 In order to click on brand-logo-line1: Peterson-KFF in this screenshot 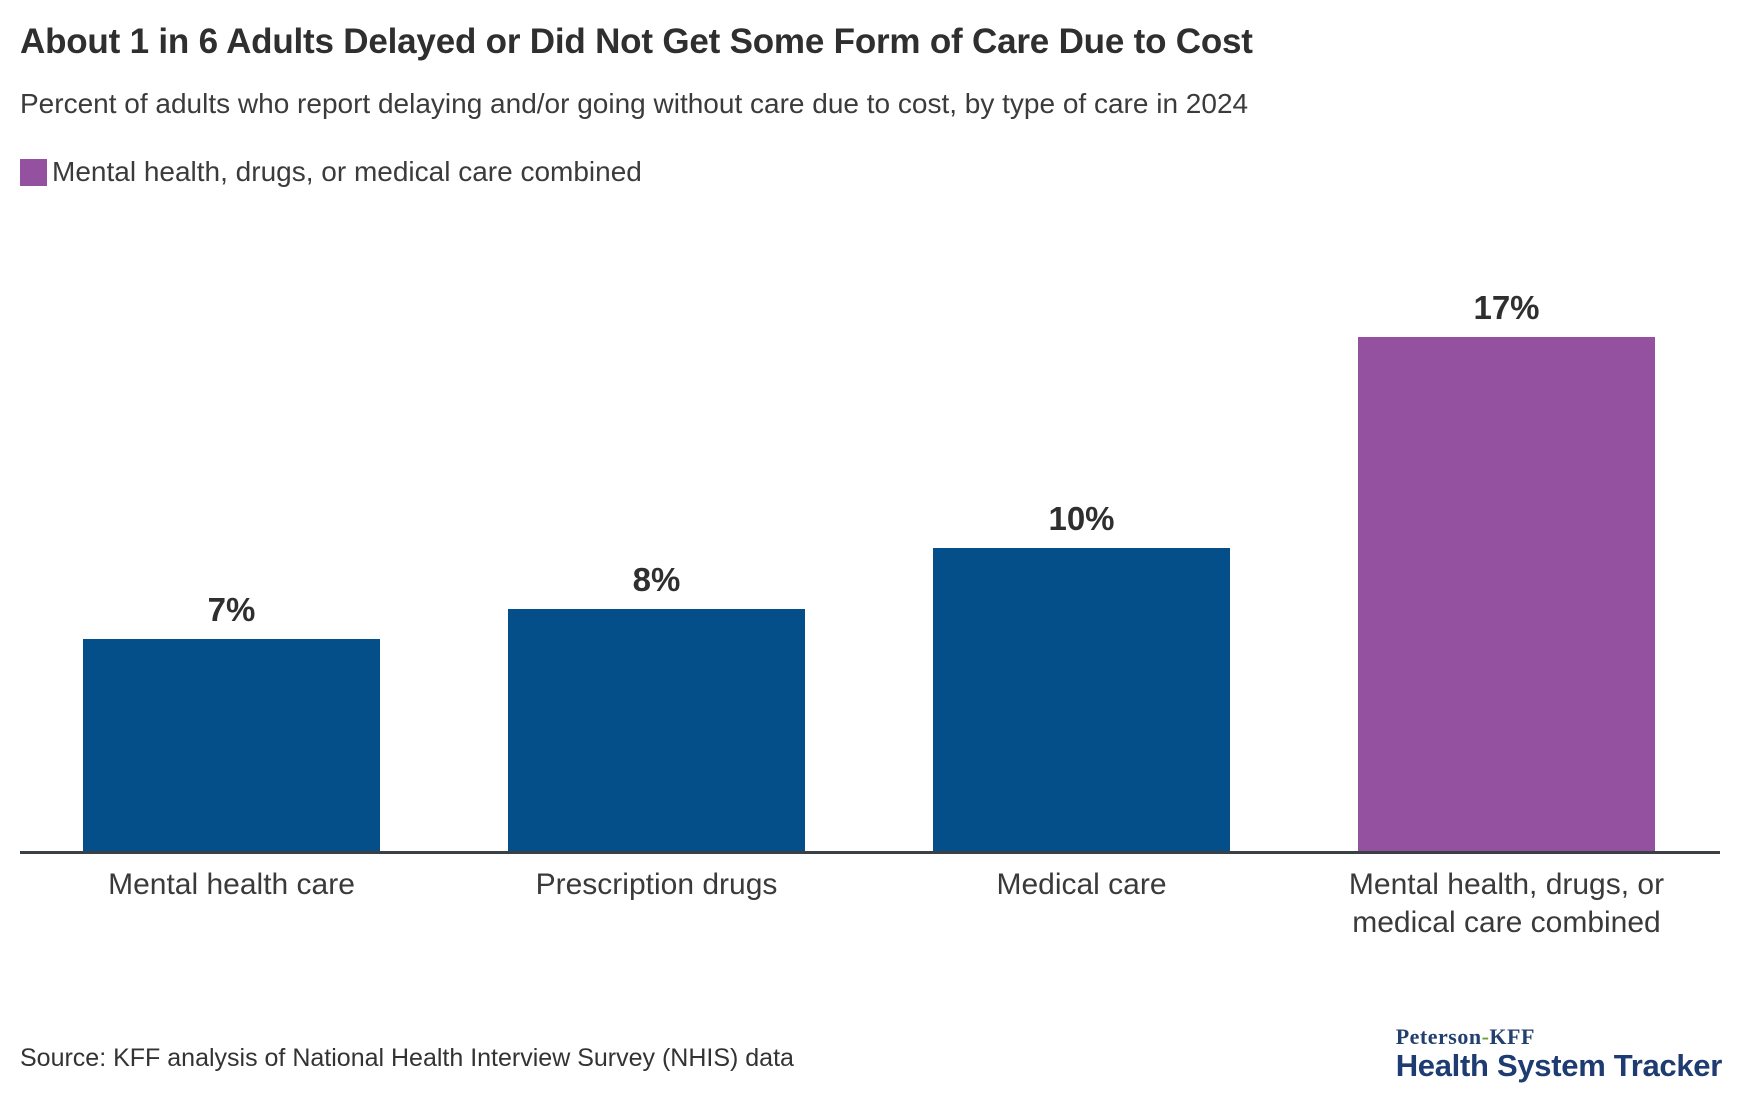, I will do `click(1559, 1037)`.